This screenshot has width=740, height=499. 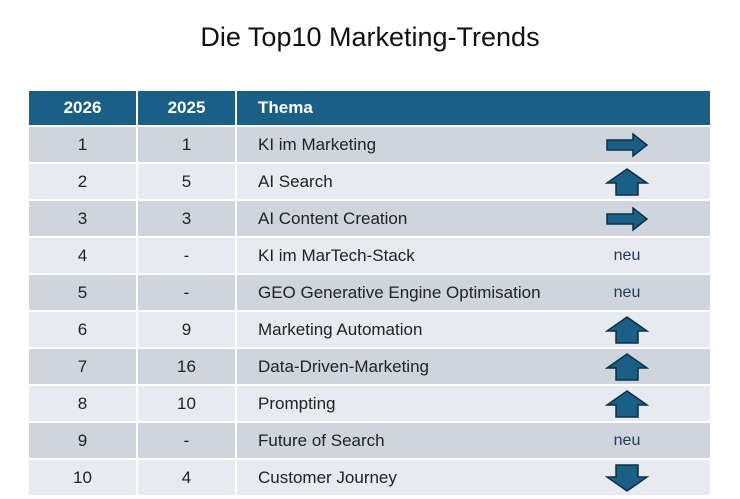 I want to click on topic-label: GEO Generative Engine Optimisation, so click(x=399, y=292).